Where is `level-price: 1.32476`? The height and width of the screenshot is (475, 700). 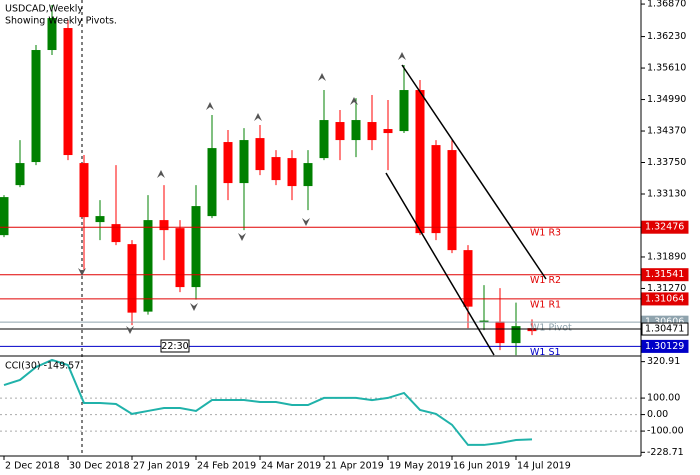
level-price: 1.32476 is located at coordinates (664, 227).